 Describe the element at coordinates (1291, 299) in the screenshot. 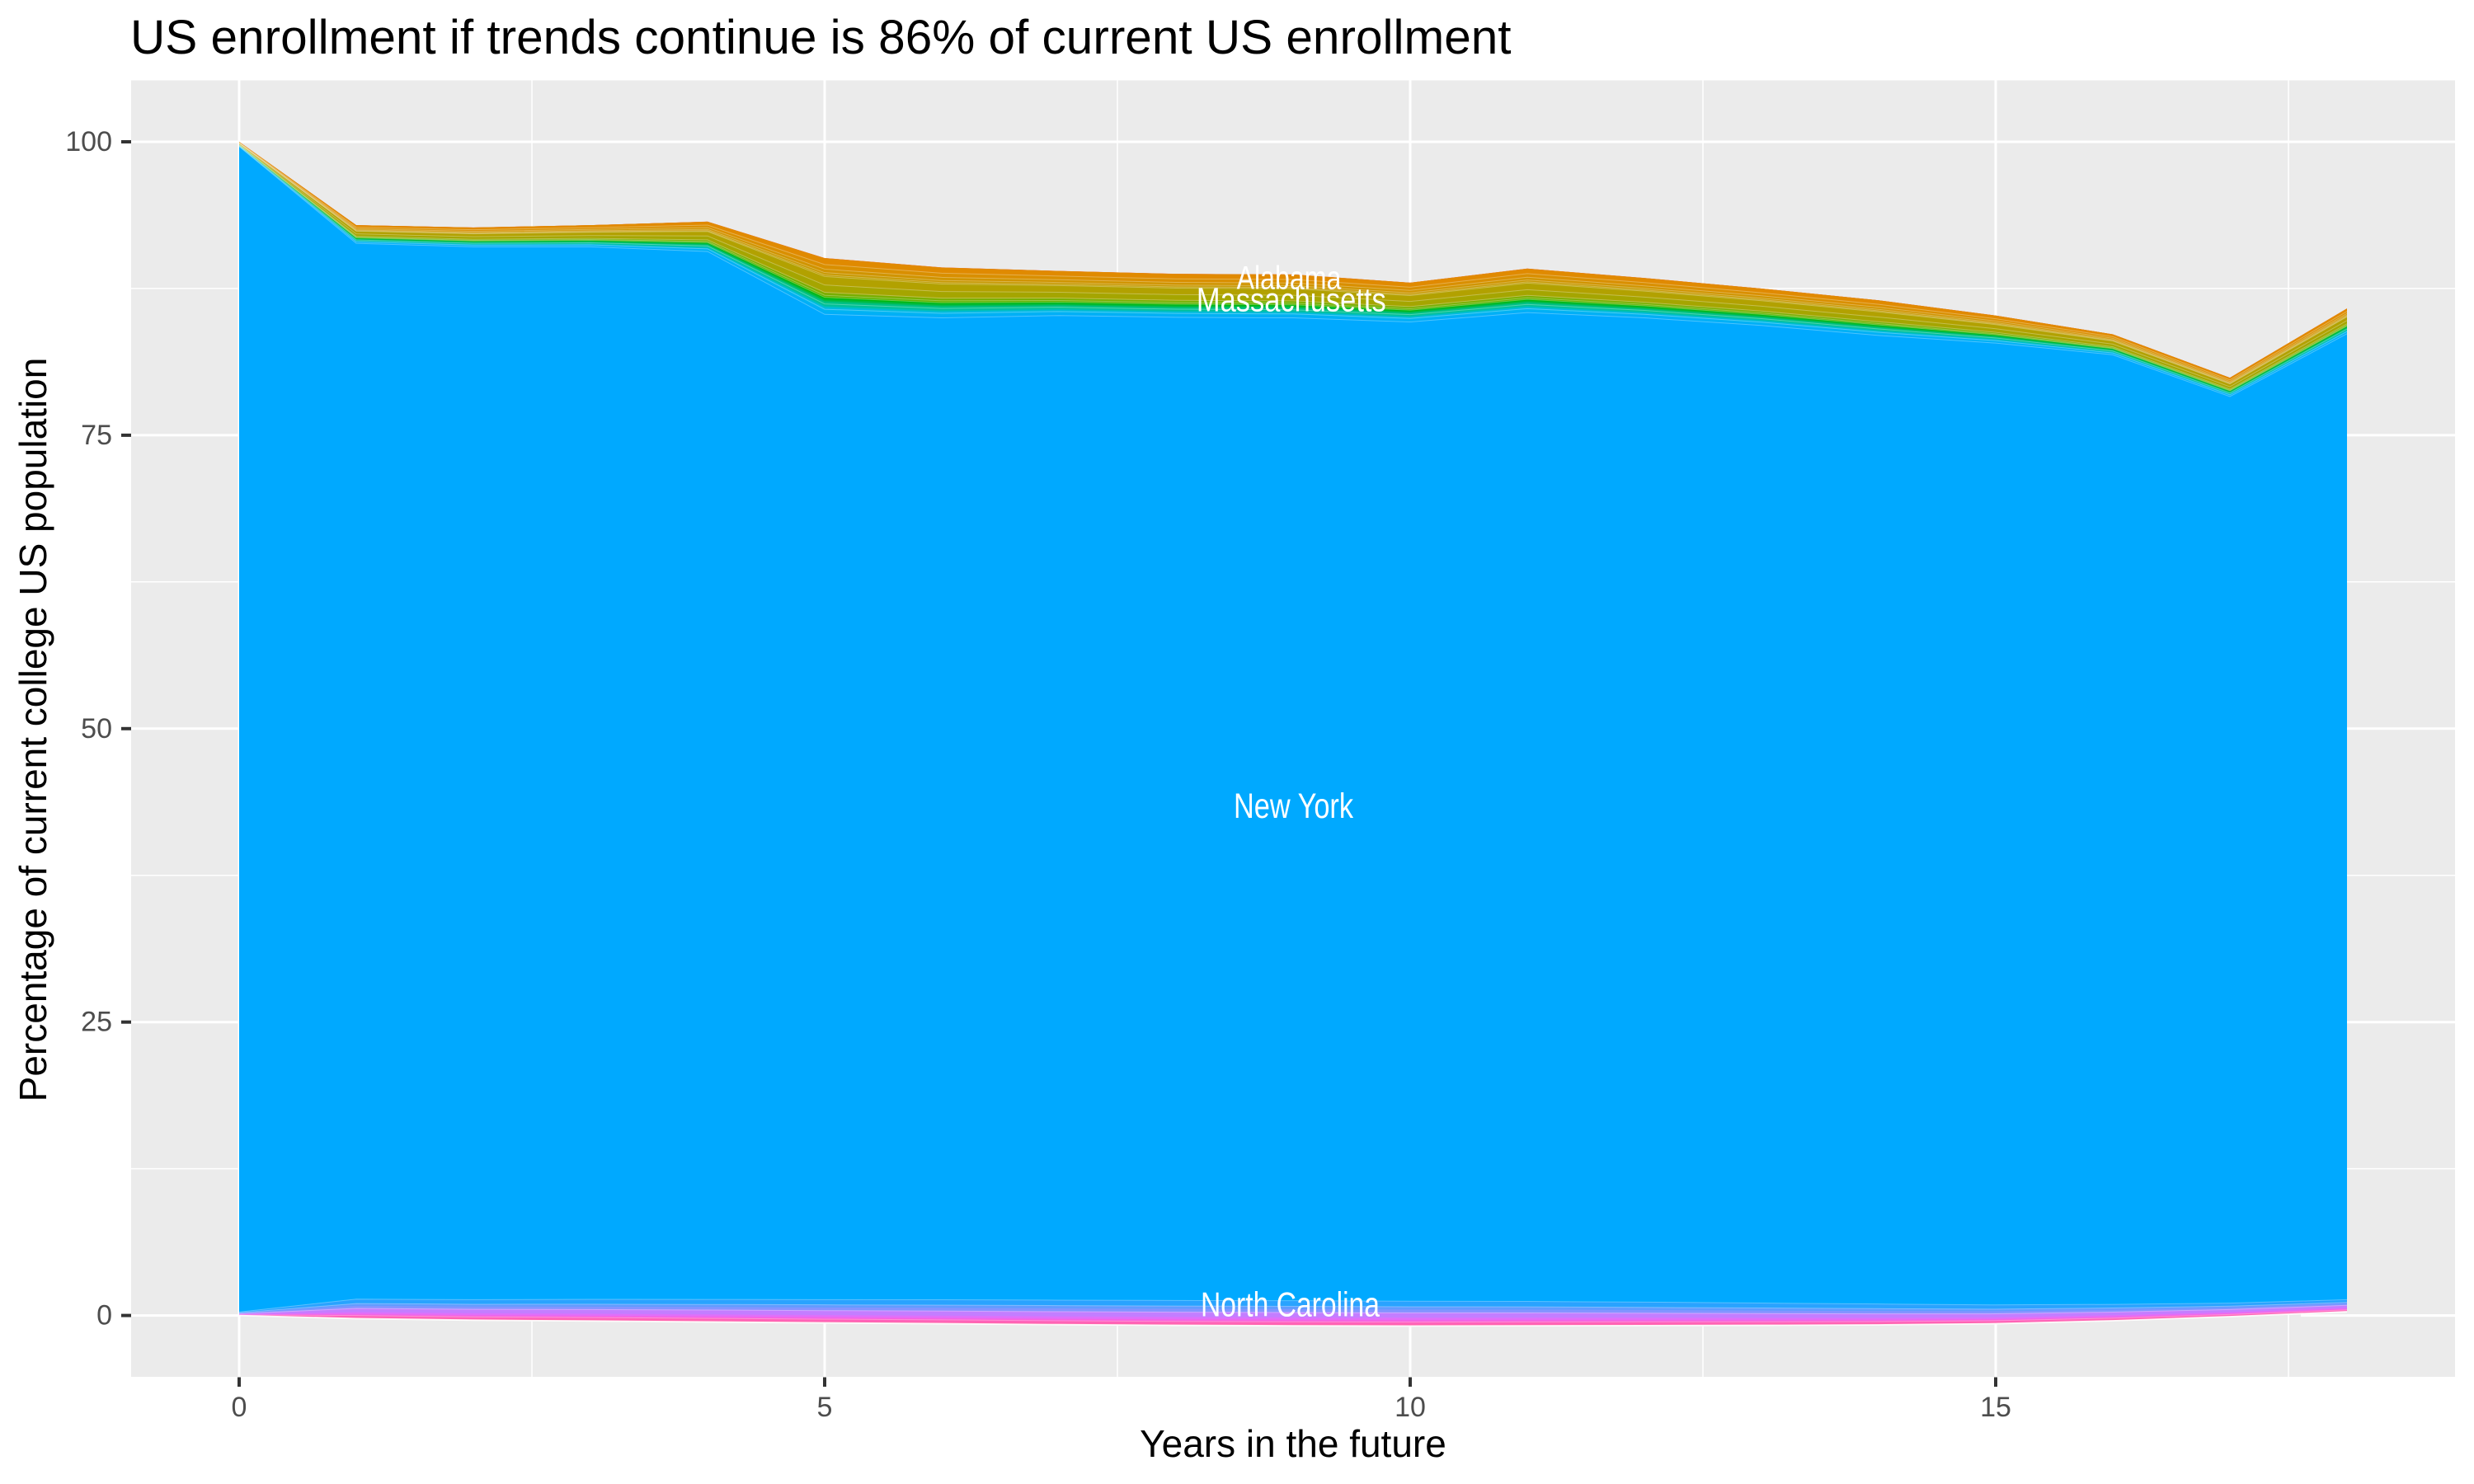

I see `svg-text: Massachusetts` at that location.